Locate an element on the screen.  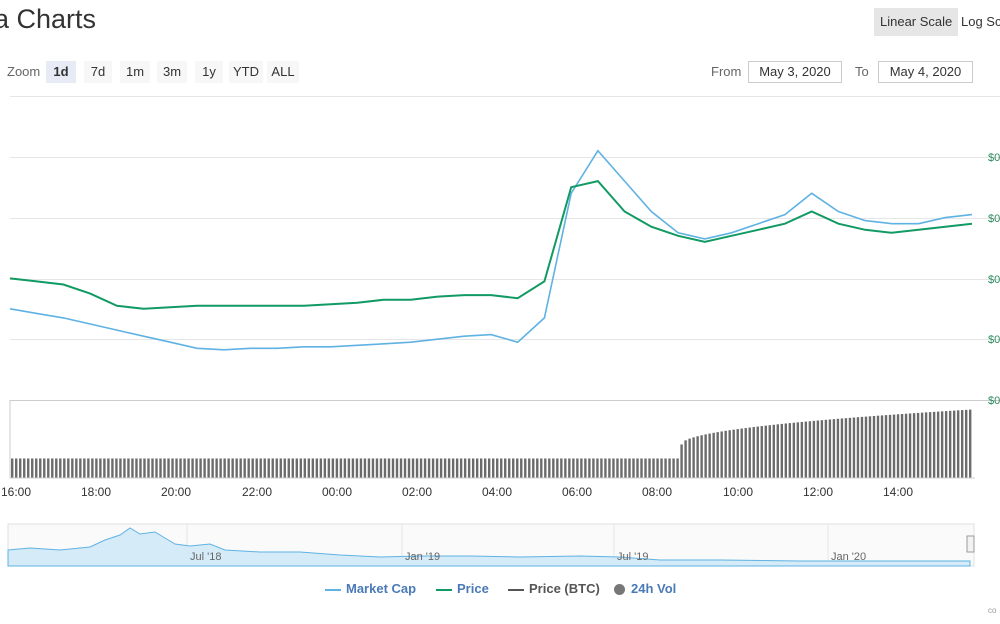
legend-24h-vol: 24h Vol is located at coordinates (645, 589).